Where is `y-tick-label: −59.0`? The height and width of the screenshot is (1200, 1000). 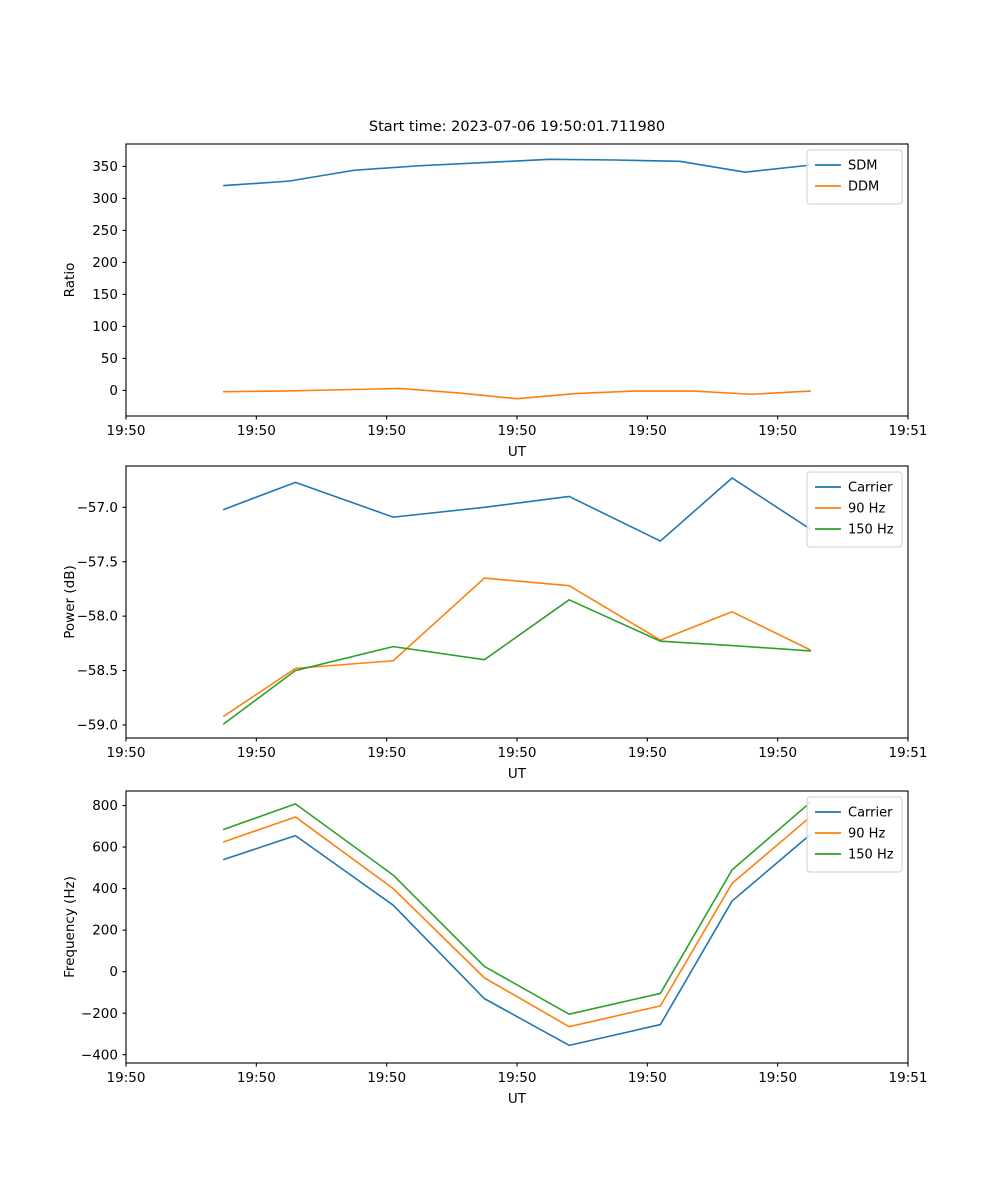 y-tick-label: −59.0 is located at coordinates (97, 726).